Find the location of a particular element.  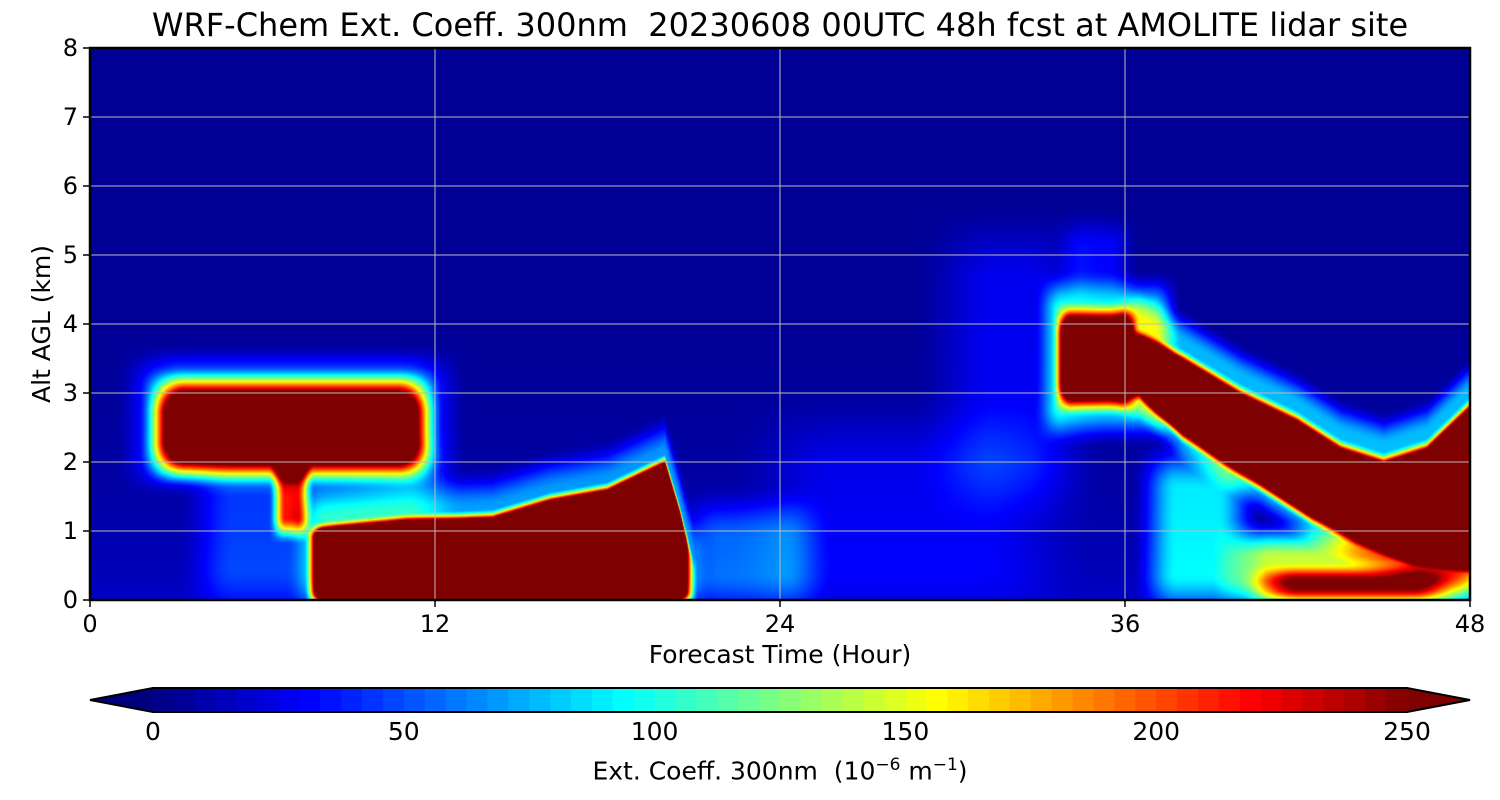

colorbar-tick-label: 150 is located at coordinates (905, 731).